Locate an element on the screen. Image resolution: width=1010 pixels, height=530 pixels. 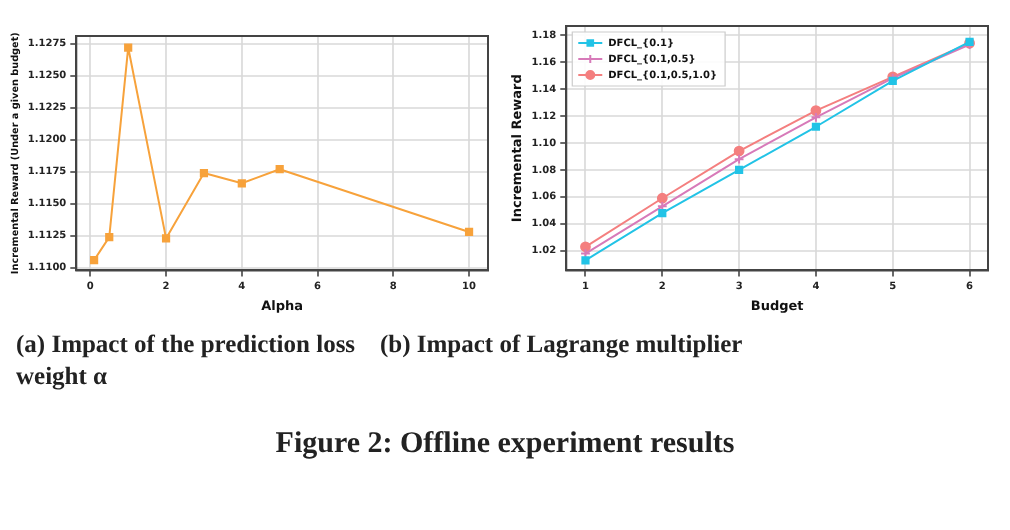
text: (a) Impact of the prediction loss weight α is located at coordinates (186, 360).